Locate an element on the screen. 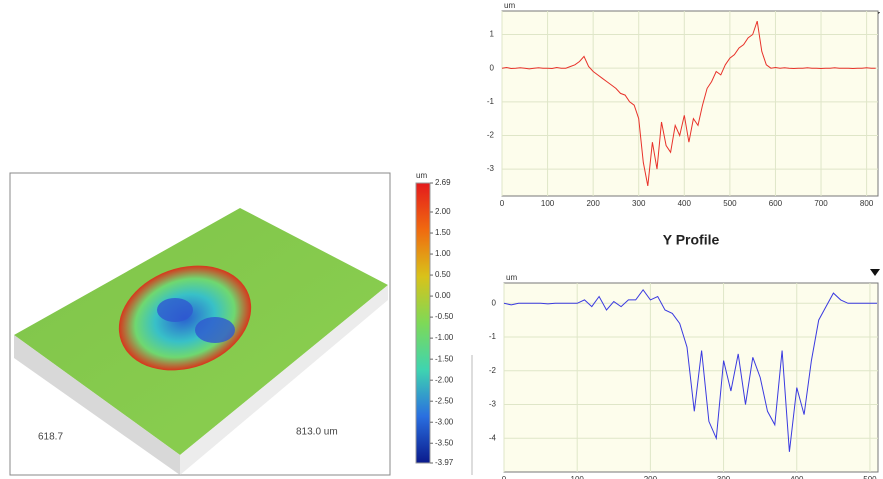 This screenshot has height=479, width=883. surface-label: 813.0 um is located at coordinates (317, 432).